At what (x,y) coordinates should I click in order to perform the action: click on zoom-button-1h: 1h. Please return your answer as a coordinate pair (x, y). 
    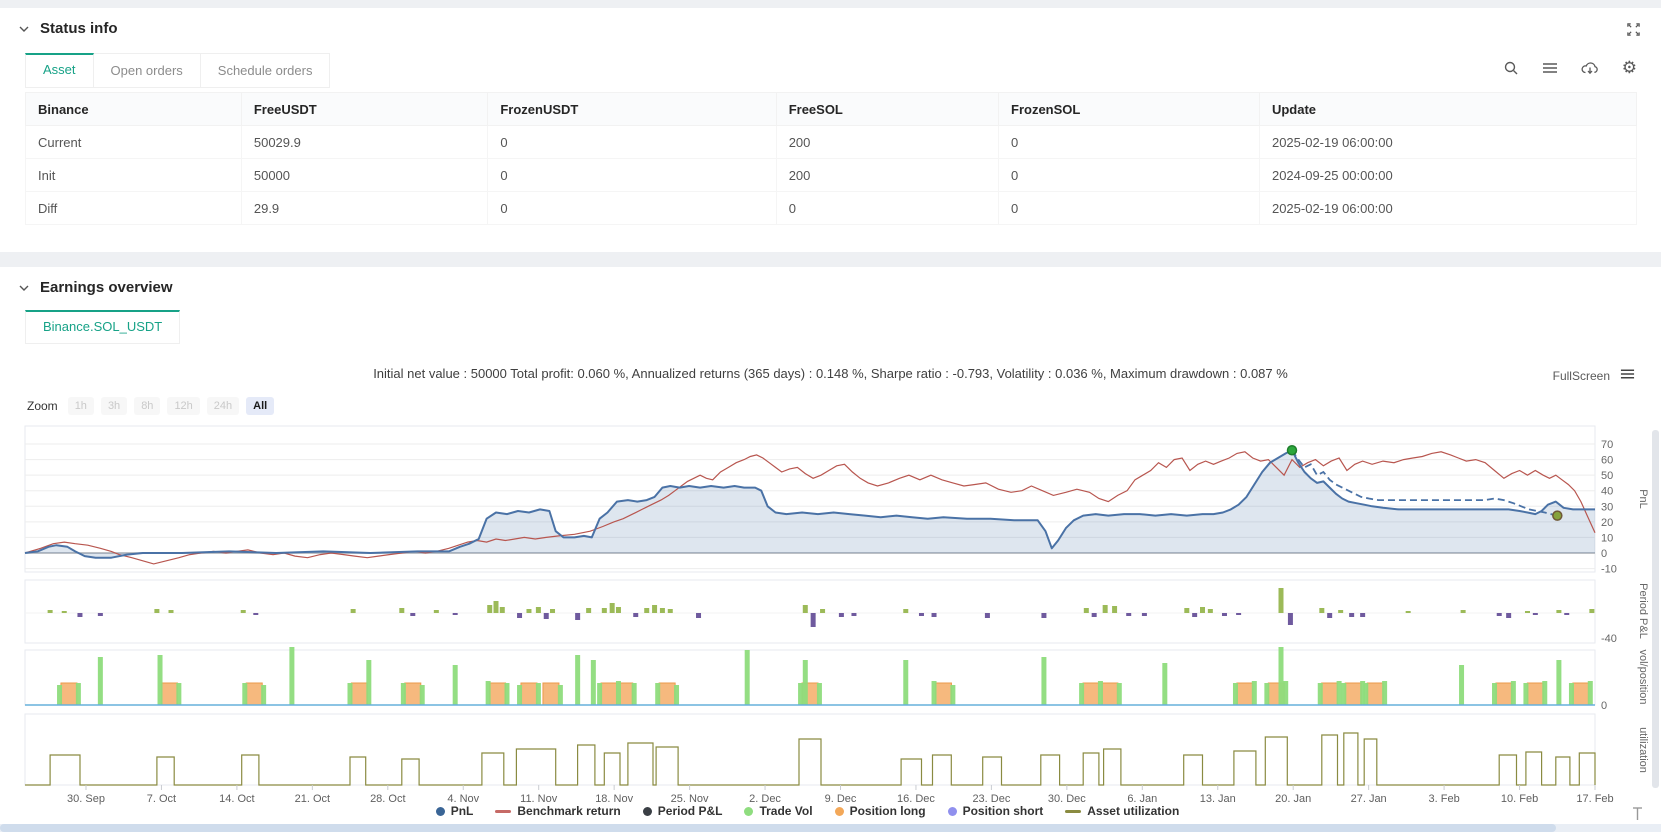
    Looking at the image, I should click on (80, 406).